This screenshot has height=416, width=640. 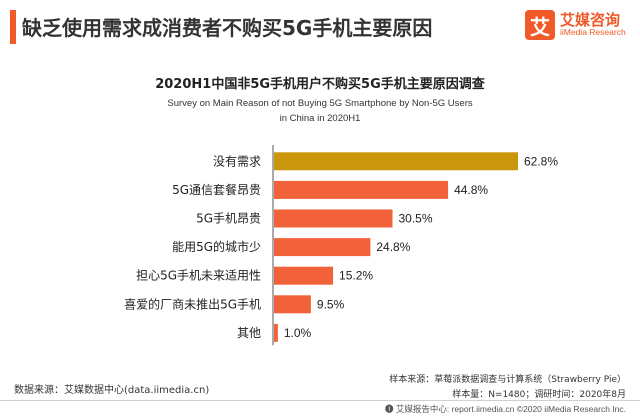 What do you see at coordinates (541, 161) in the screenshot?
I see `value-label: 62.8%` at bounding box center [541, 161].